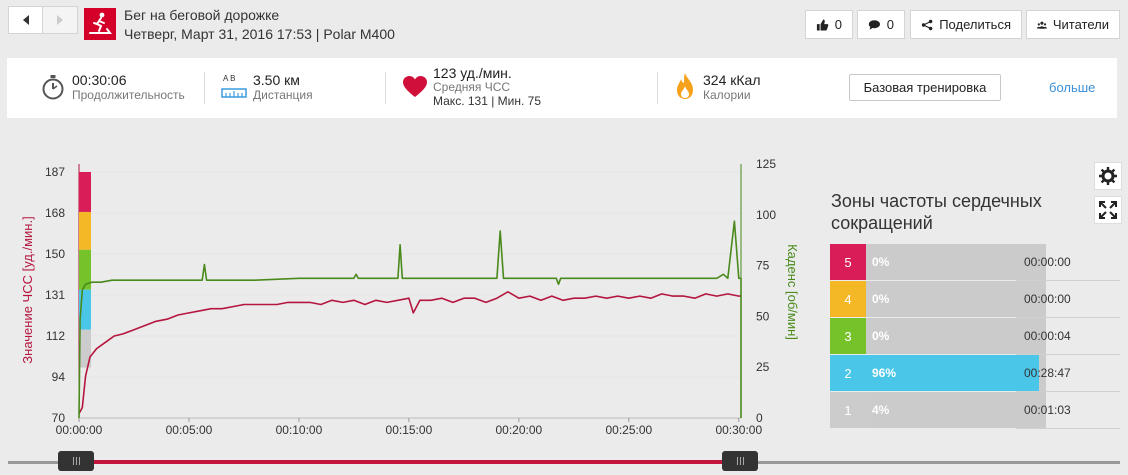 Image resolution: width=1128 pixels, height=475 pixels. Describe the element at coordinates (890, 24) in the screenshot. I see `comment-count: 0` at that location.